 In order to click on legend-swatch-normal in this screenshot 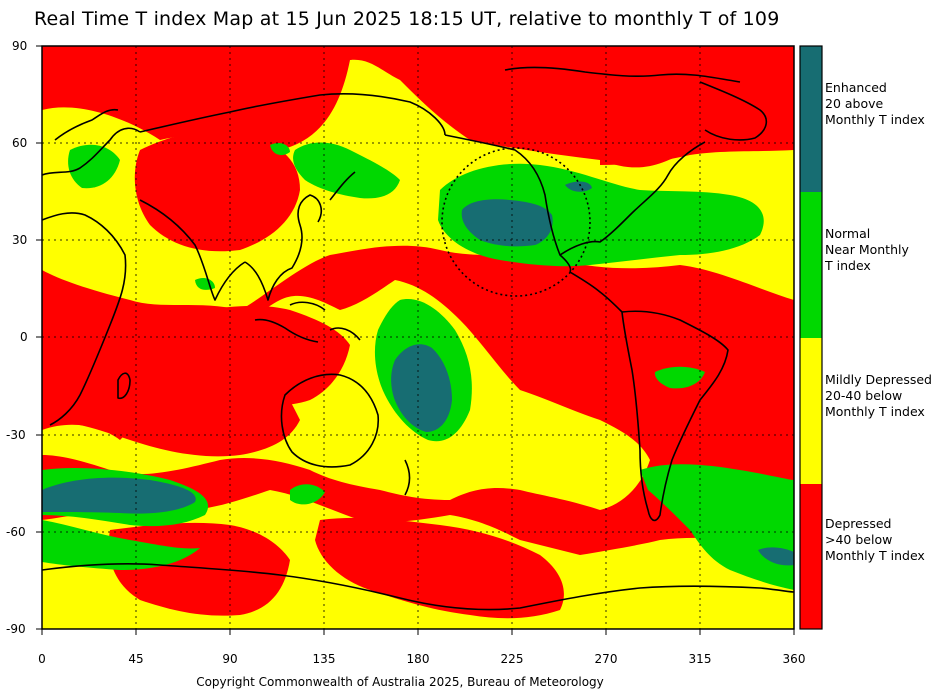, I will do `click(811, 265)`.